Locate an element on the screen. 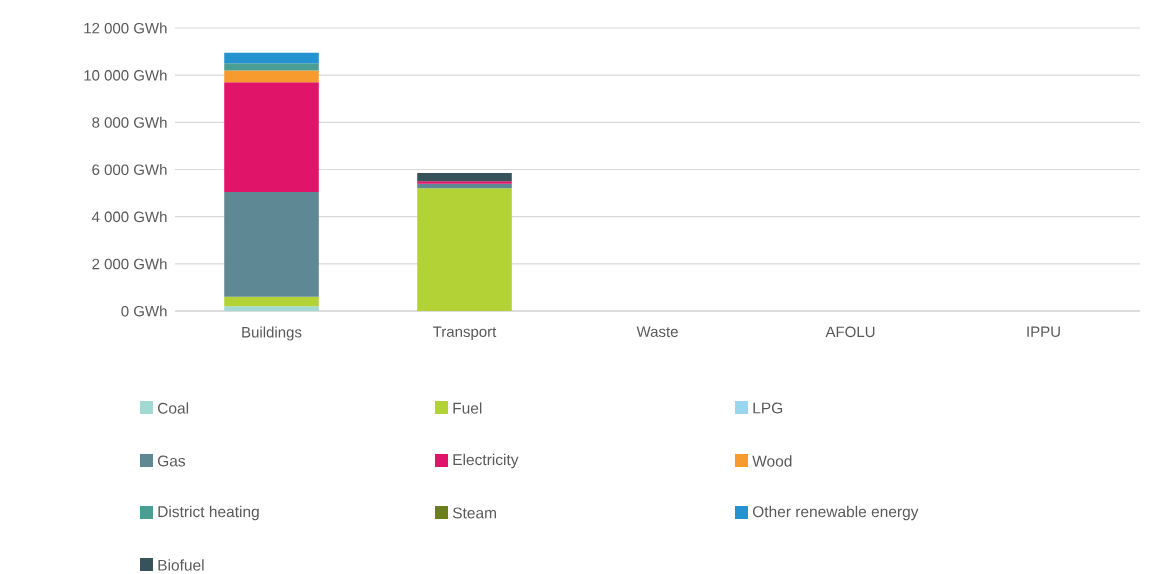  legend-label: Other renewable energy is located at coordinates (835, 513).